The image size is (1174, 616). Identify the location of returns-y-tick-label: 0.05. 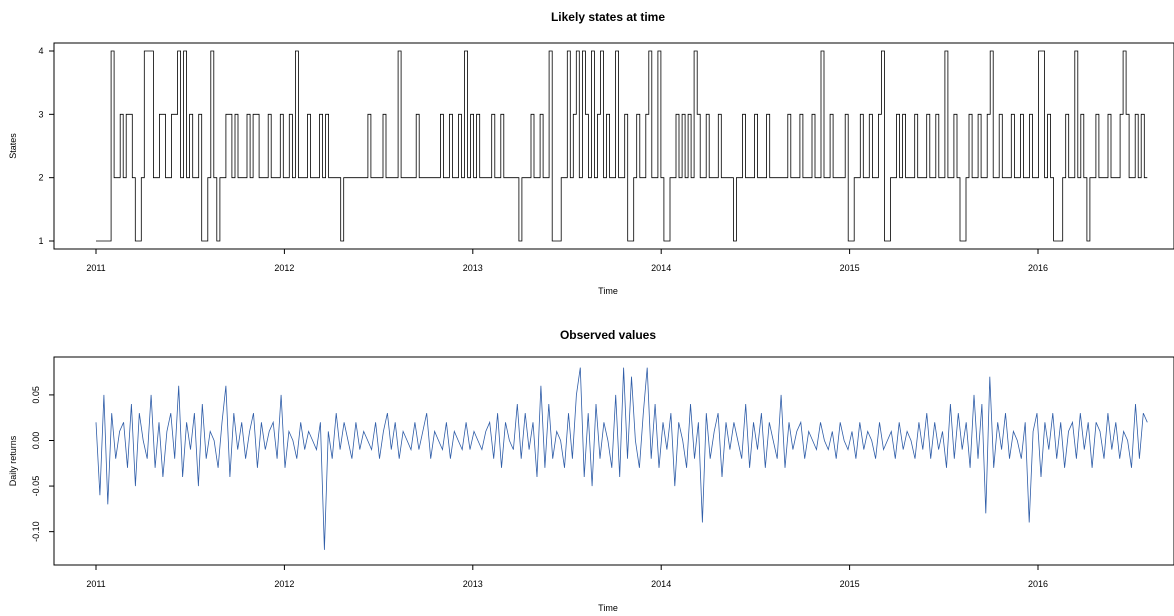
(36, 395).